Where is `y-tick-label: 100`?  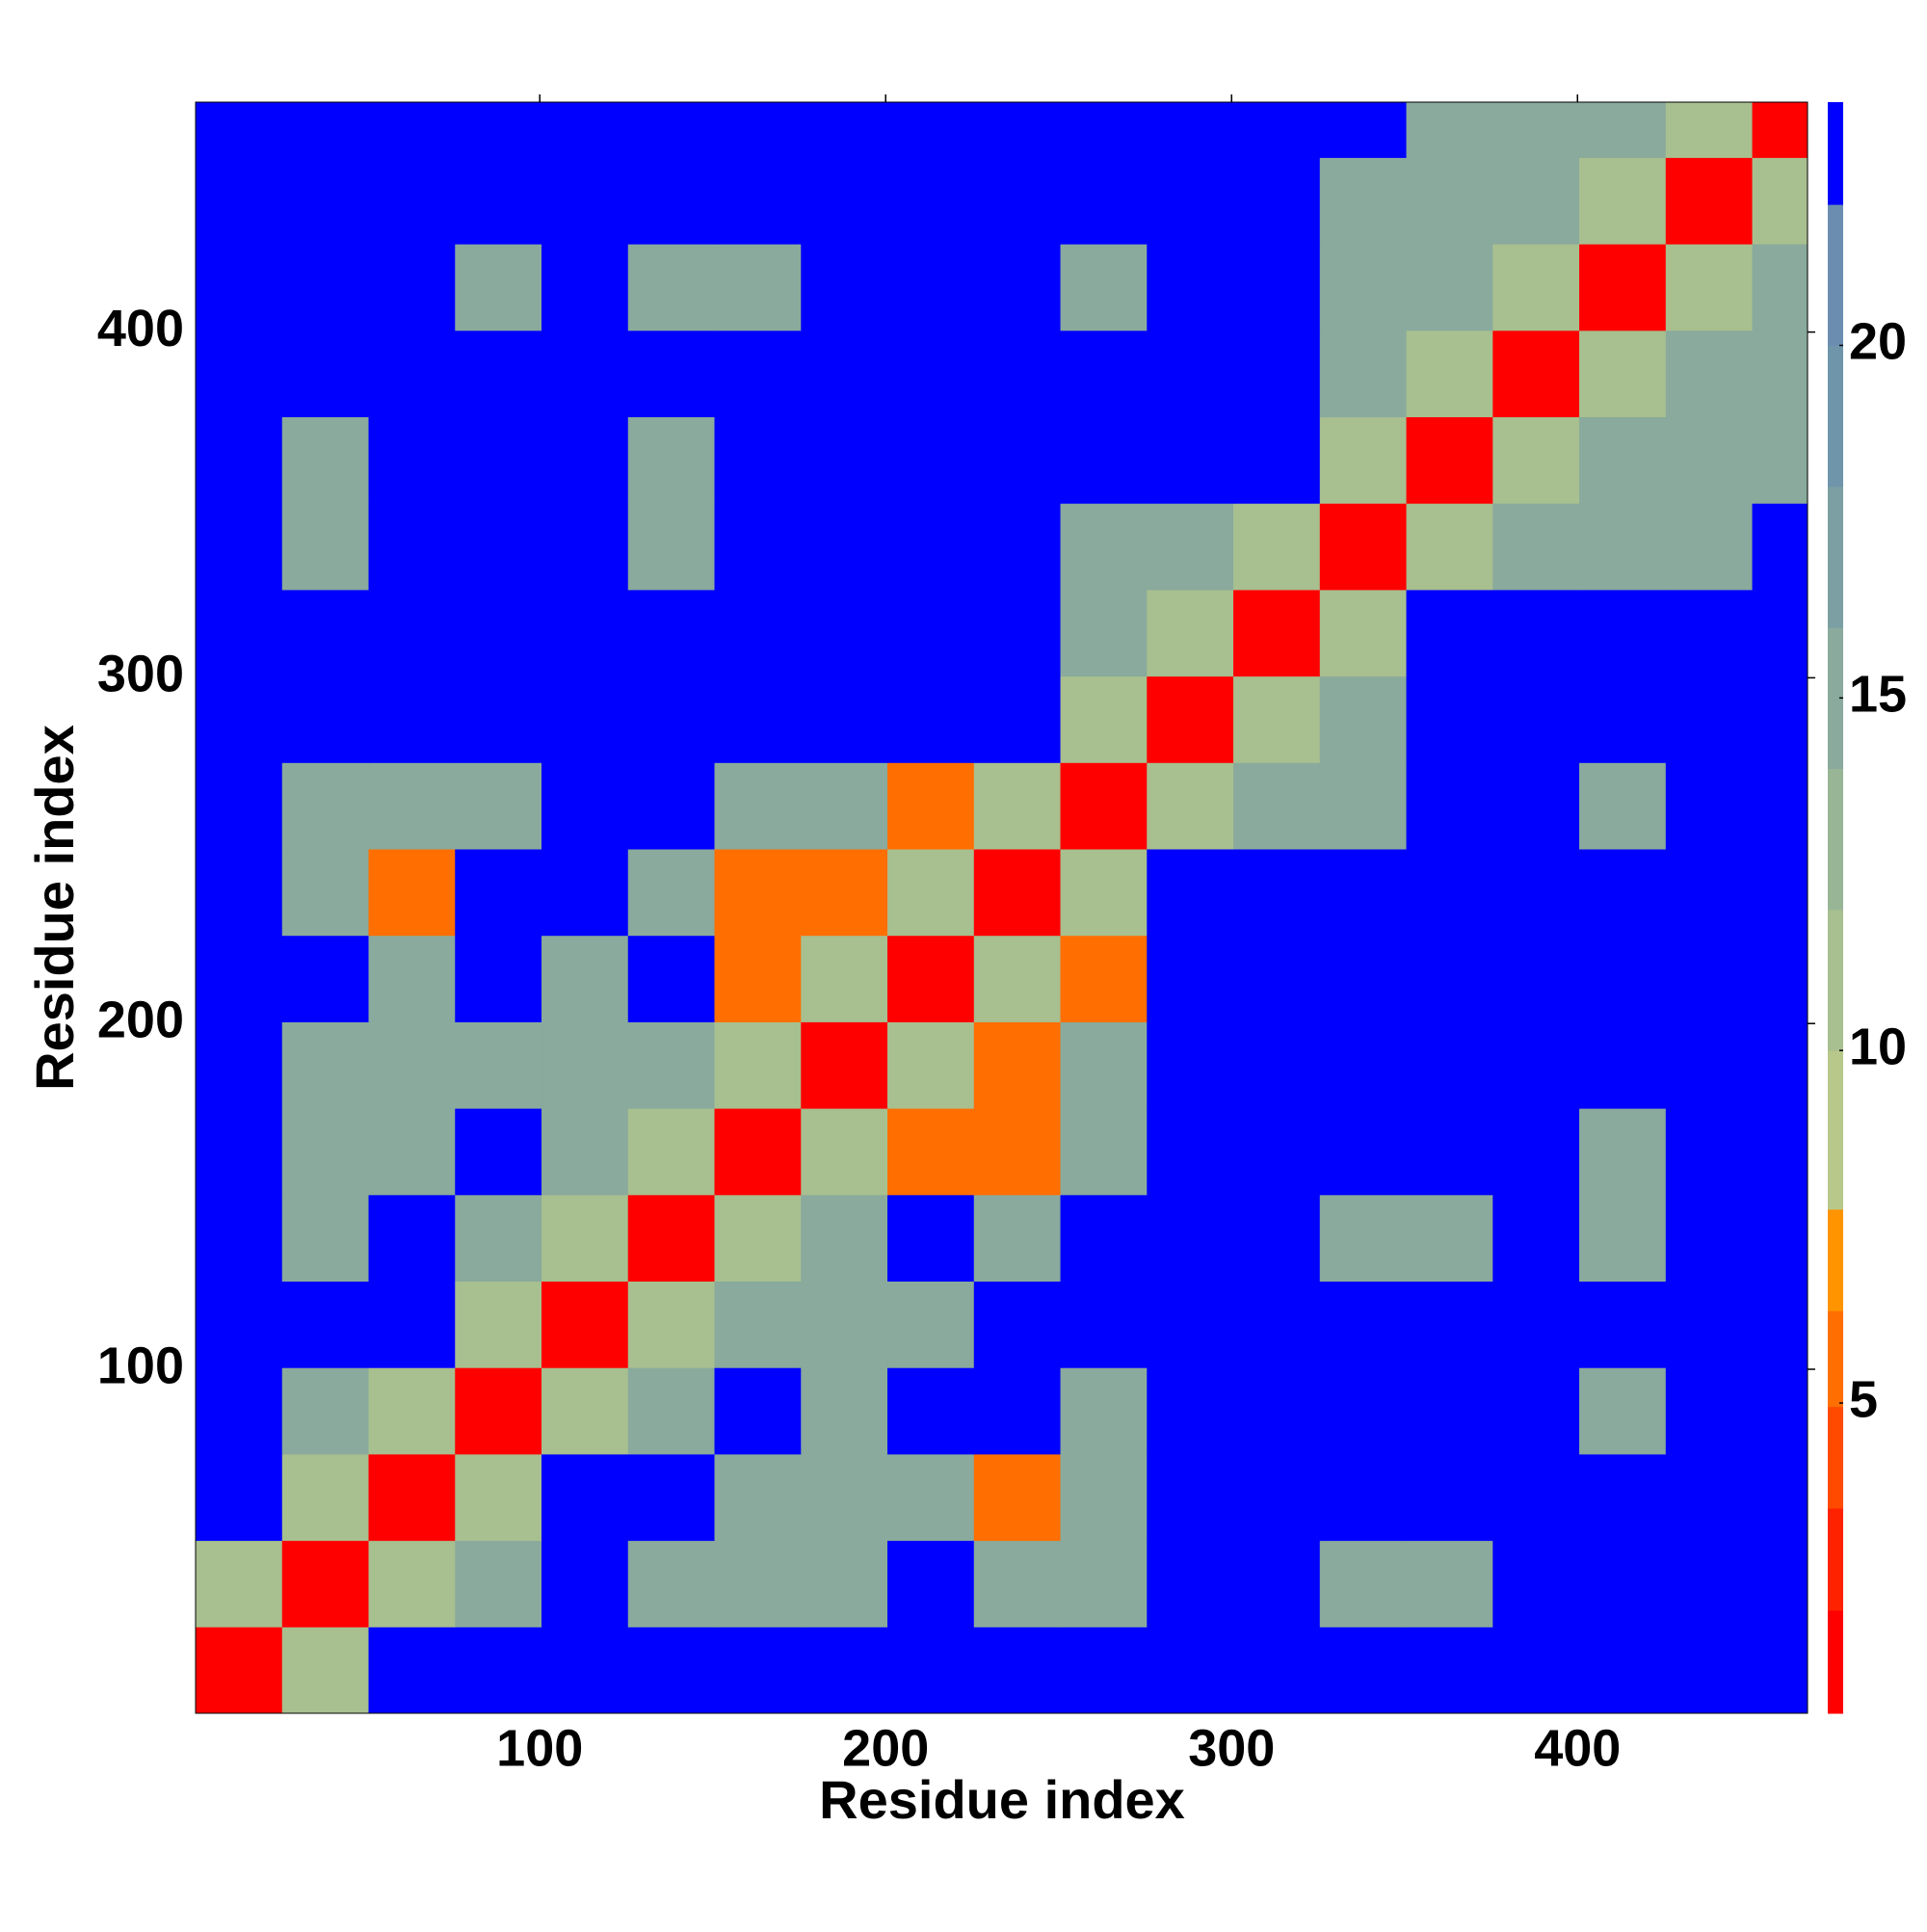 y-tick-label: 100 is located at coordinates (140, 1365).